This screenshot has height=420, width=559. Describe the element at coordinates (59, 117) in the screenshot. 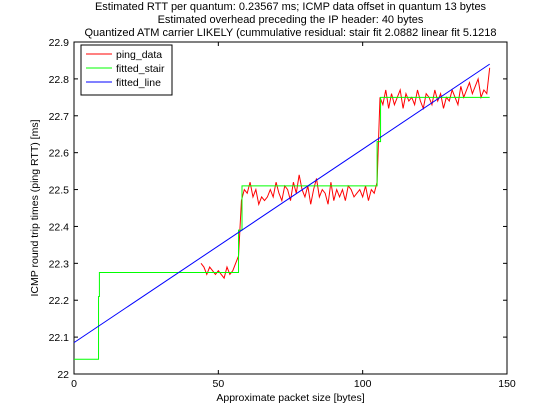

I see `y-tick-label: 22.7` at that location.